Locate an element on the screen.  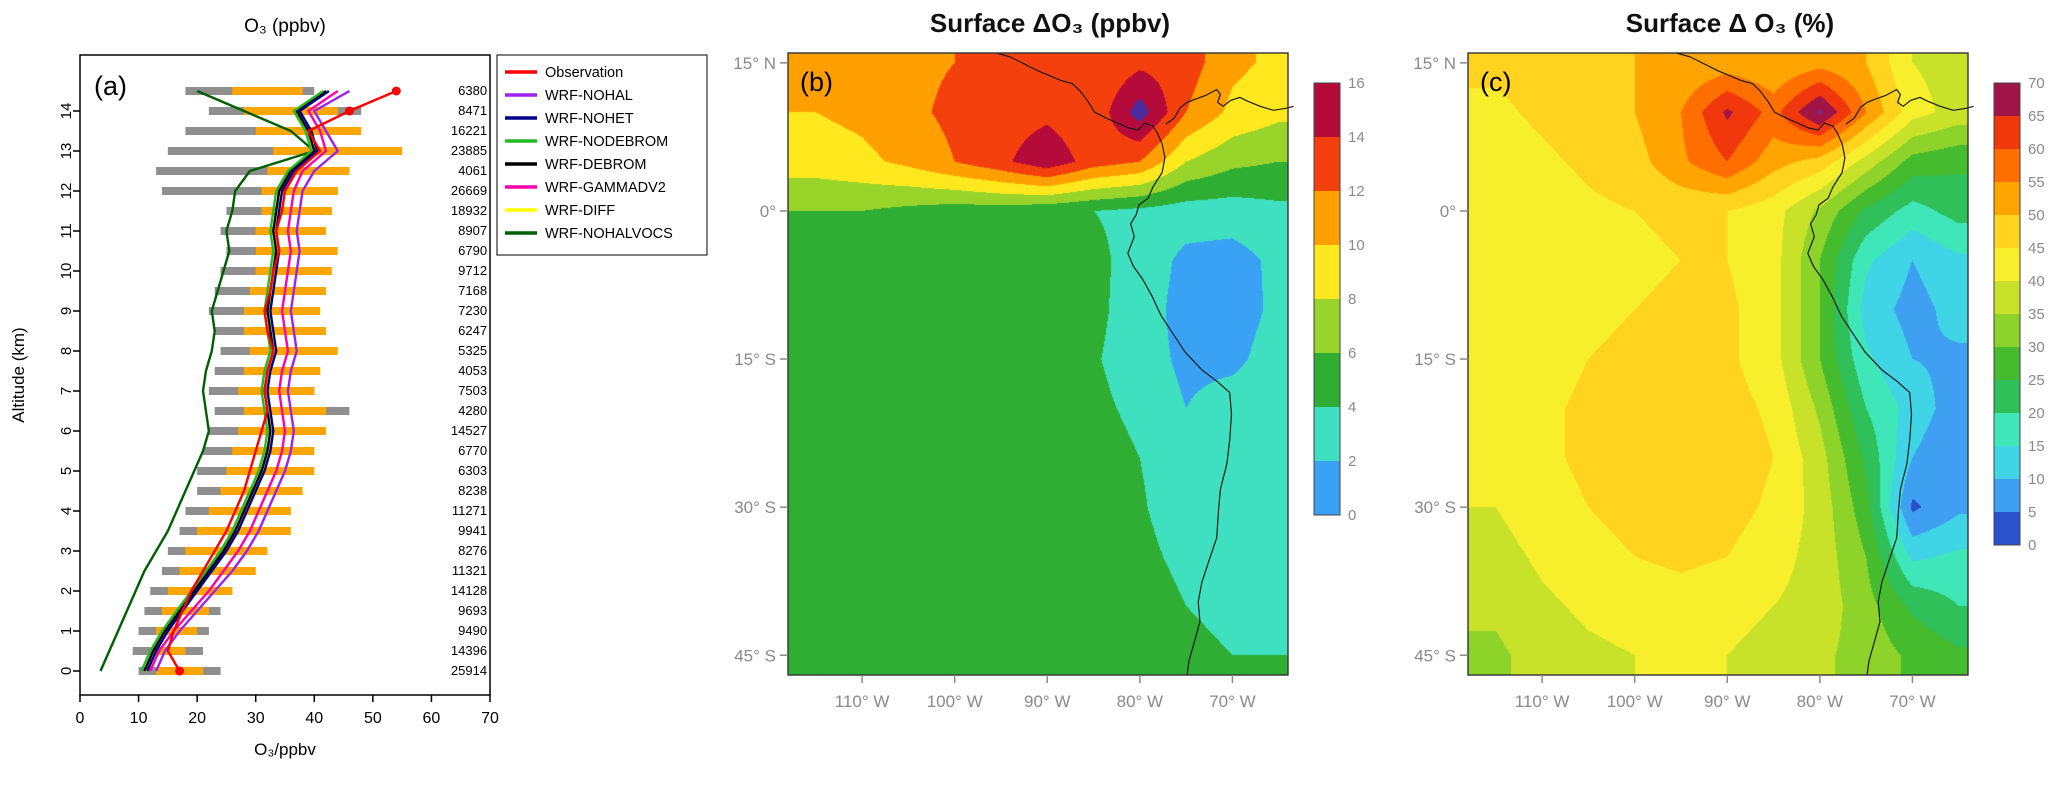
svg-text: 12 is located at coordinates (1356, 191).